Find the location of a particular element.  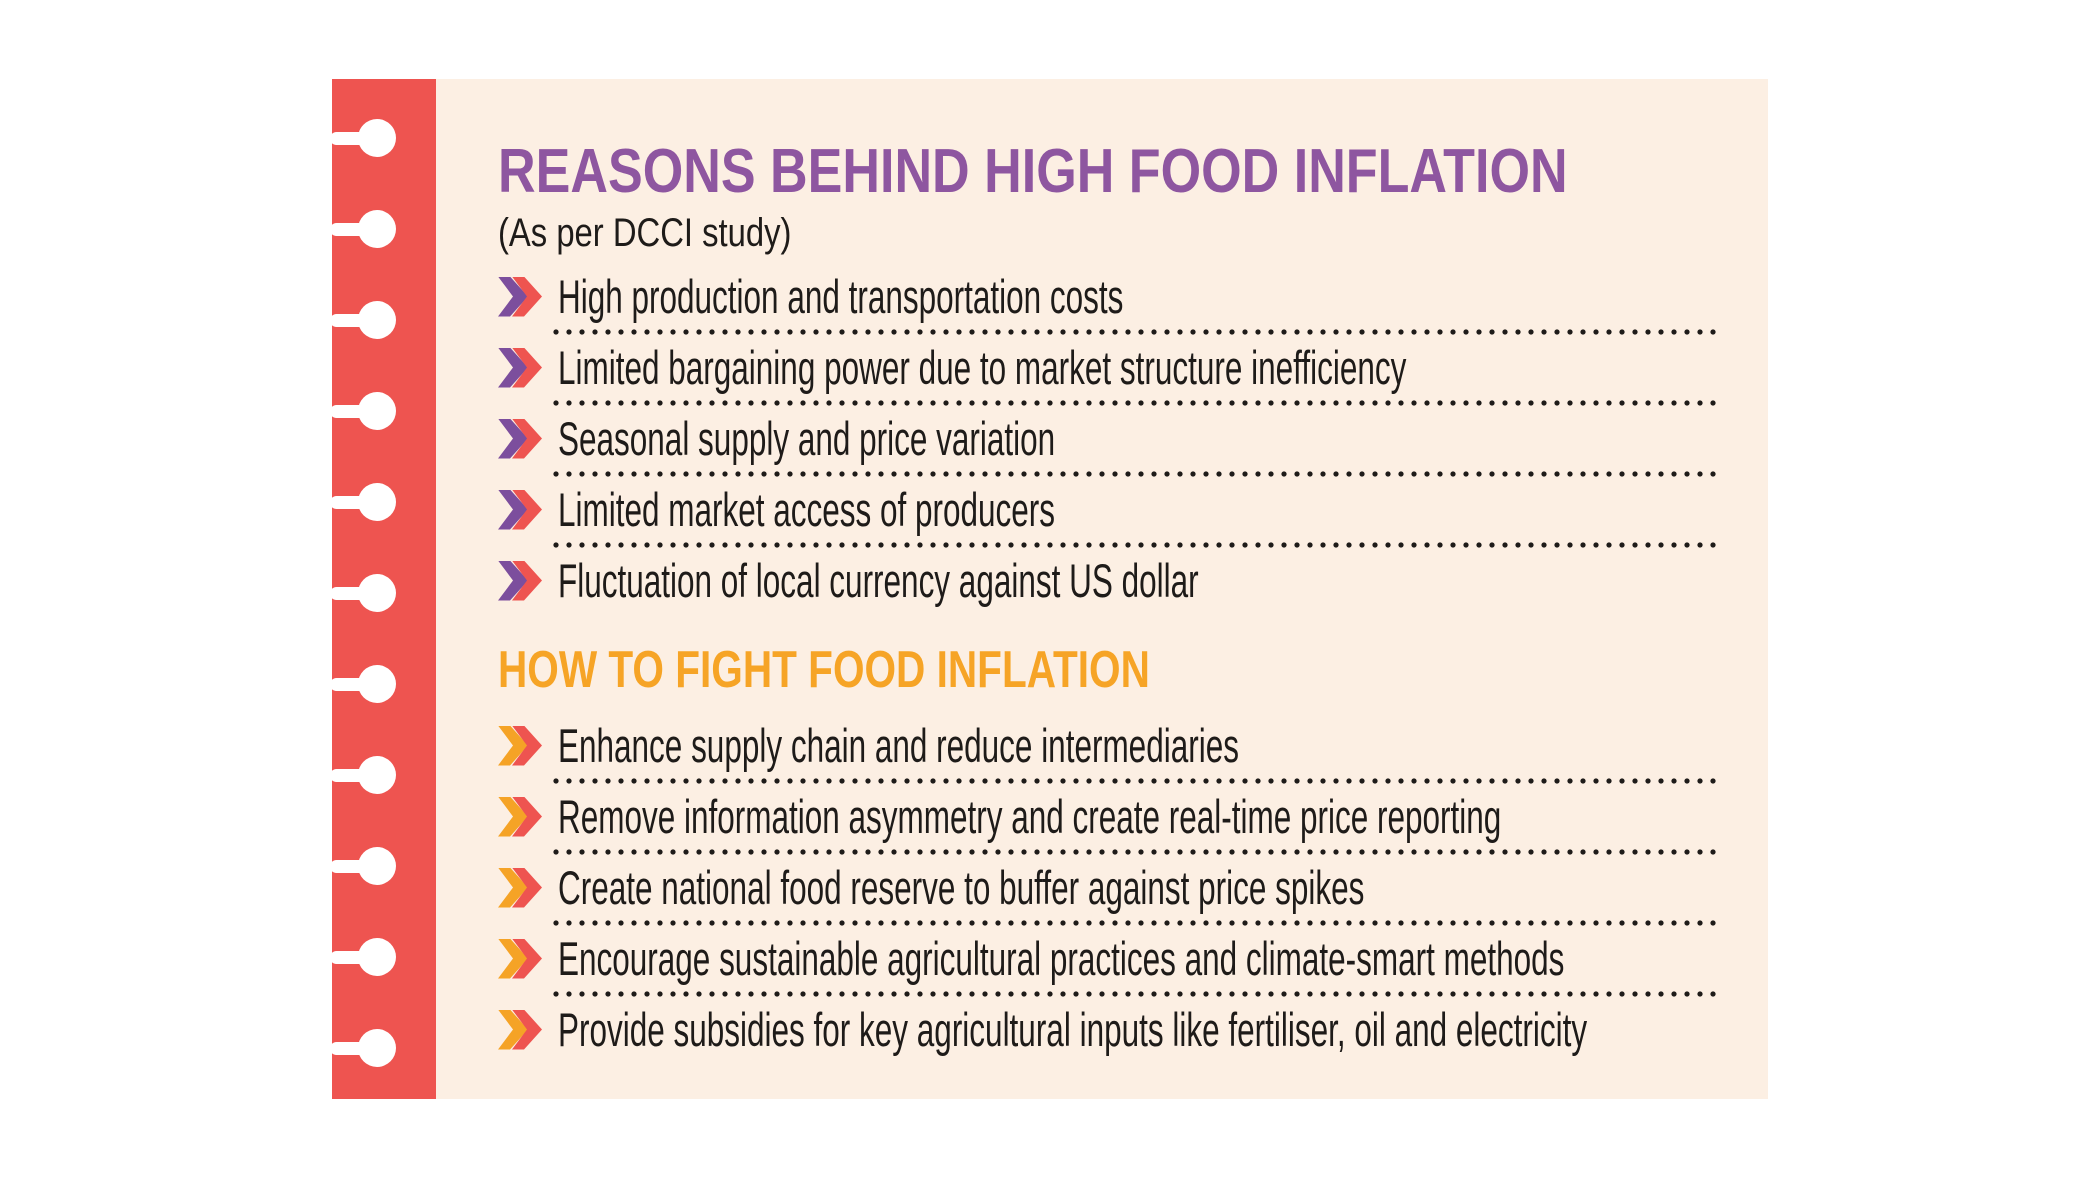

list-item-label: High production and transportation costs is located at coordinates (841, 296).